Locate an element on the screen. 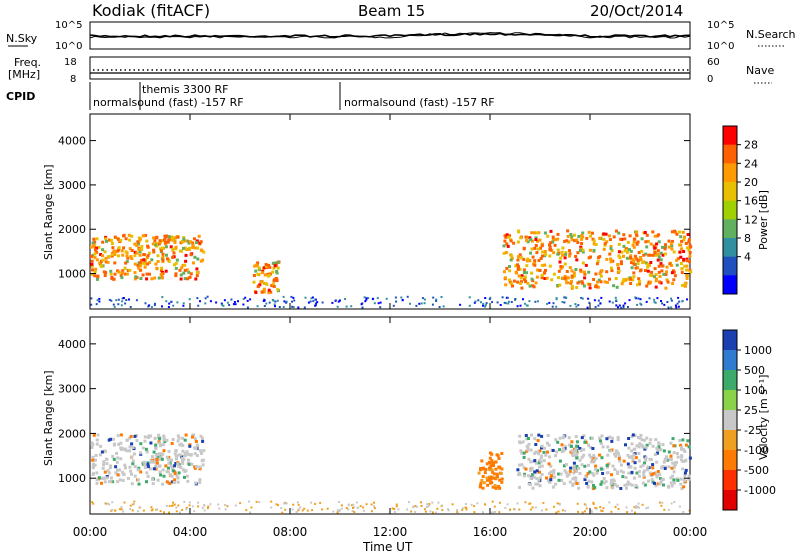 This screenshot has height=554, width=800. colorbar-cell is located at coordinates (730, 154).